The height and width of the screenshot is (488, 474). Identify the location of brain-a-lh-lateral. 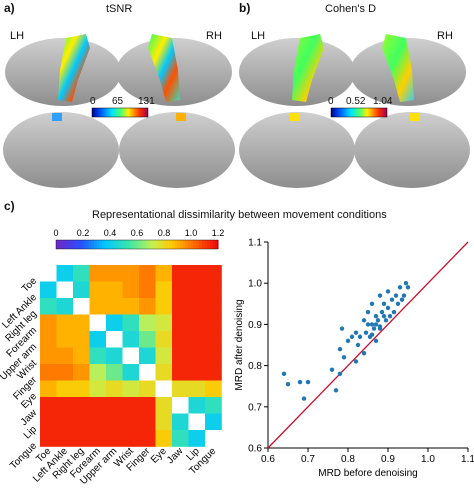
(63, 70).